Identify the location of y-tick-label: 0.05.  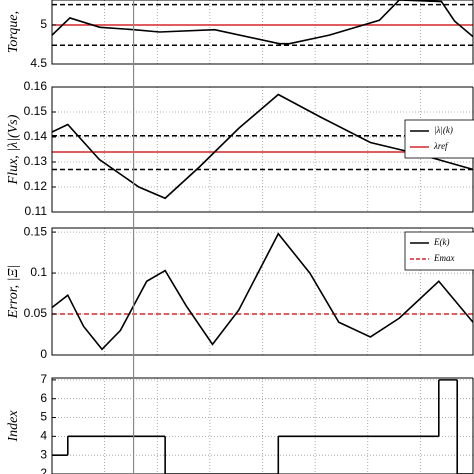
(36, 313).